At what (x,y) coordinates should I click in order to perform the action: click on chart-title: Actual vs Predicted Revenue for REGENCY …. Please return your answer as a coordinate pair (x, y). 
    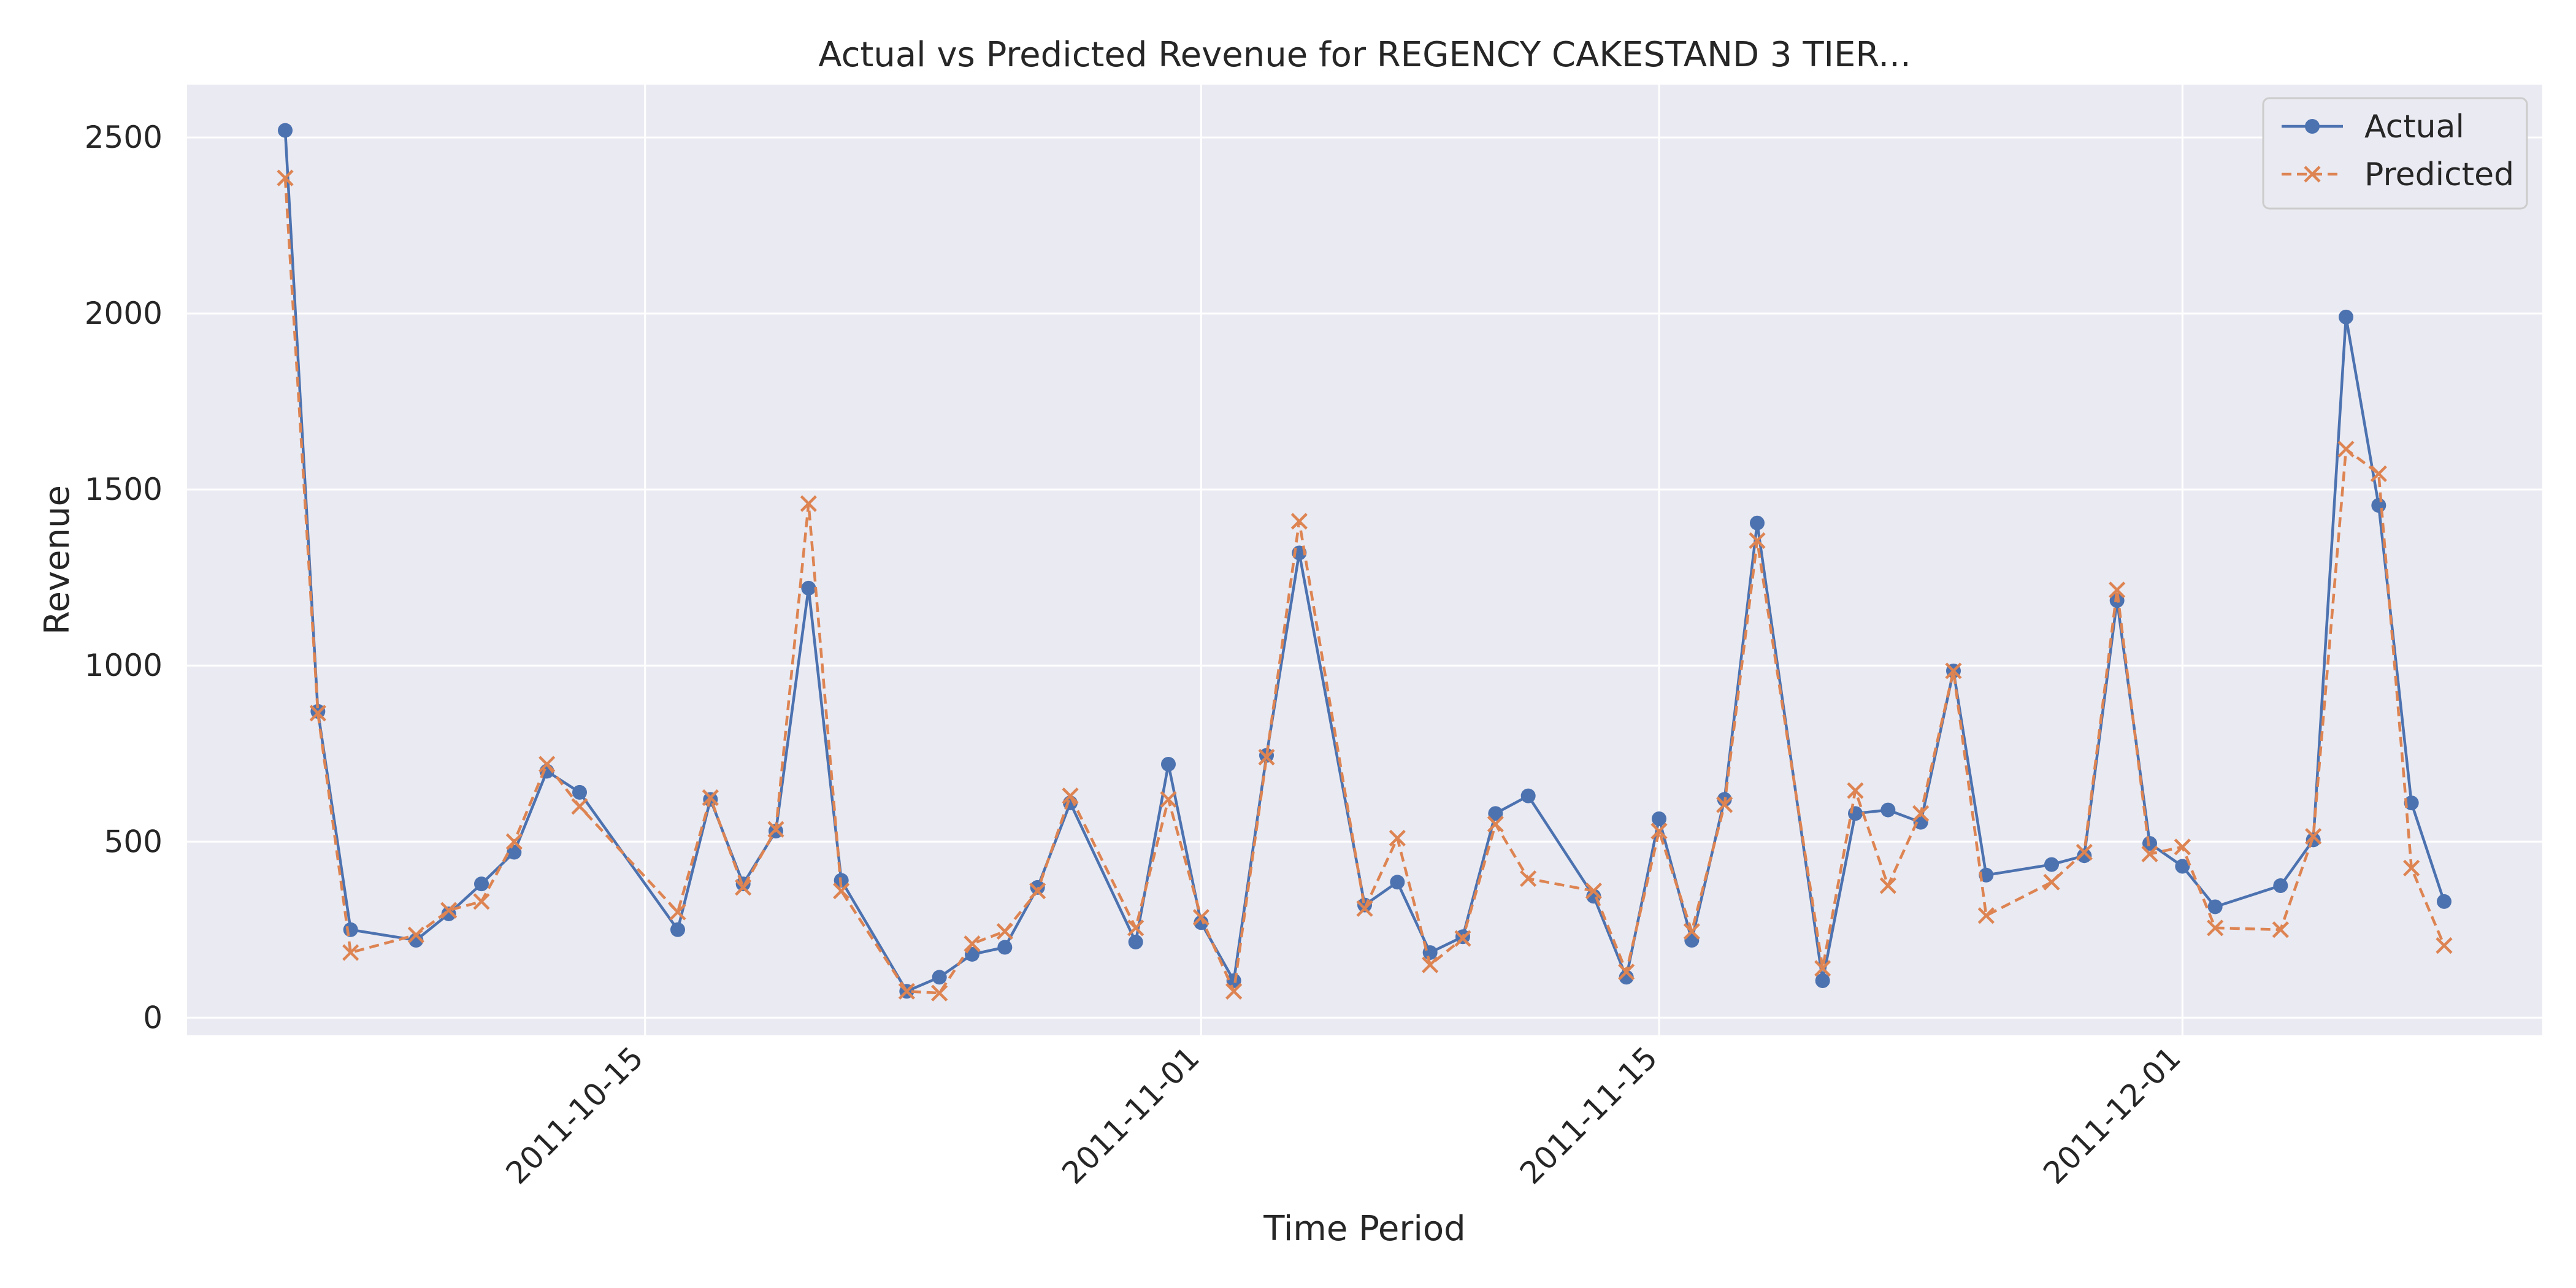
    Looking at the image, I should click on (1364, 55).